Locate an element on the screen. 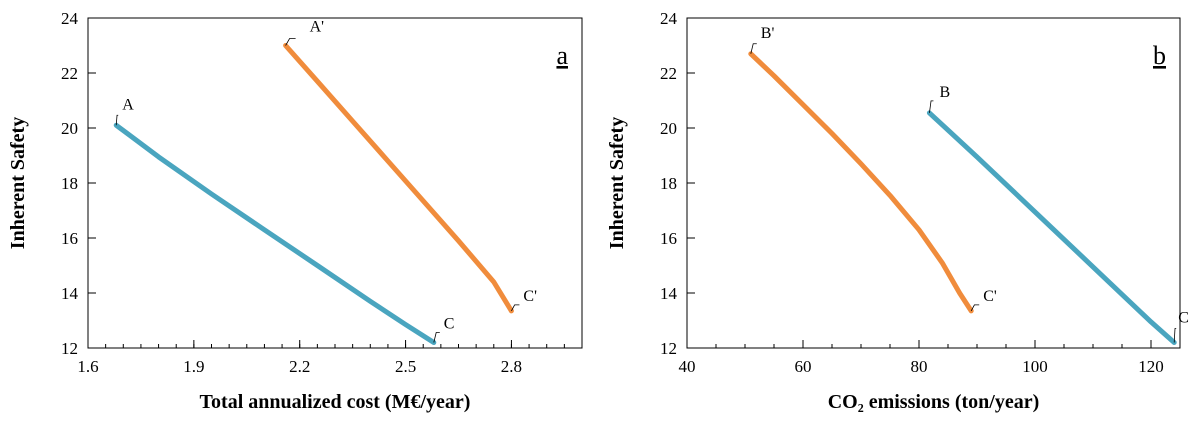 The width and height of the screenshot is (1192, 426). point-label: B is located at coordinates (944, 92).